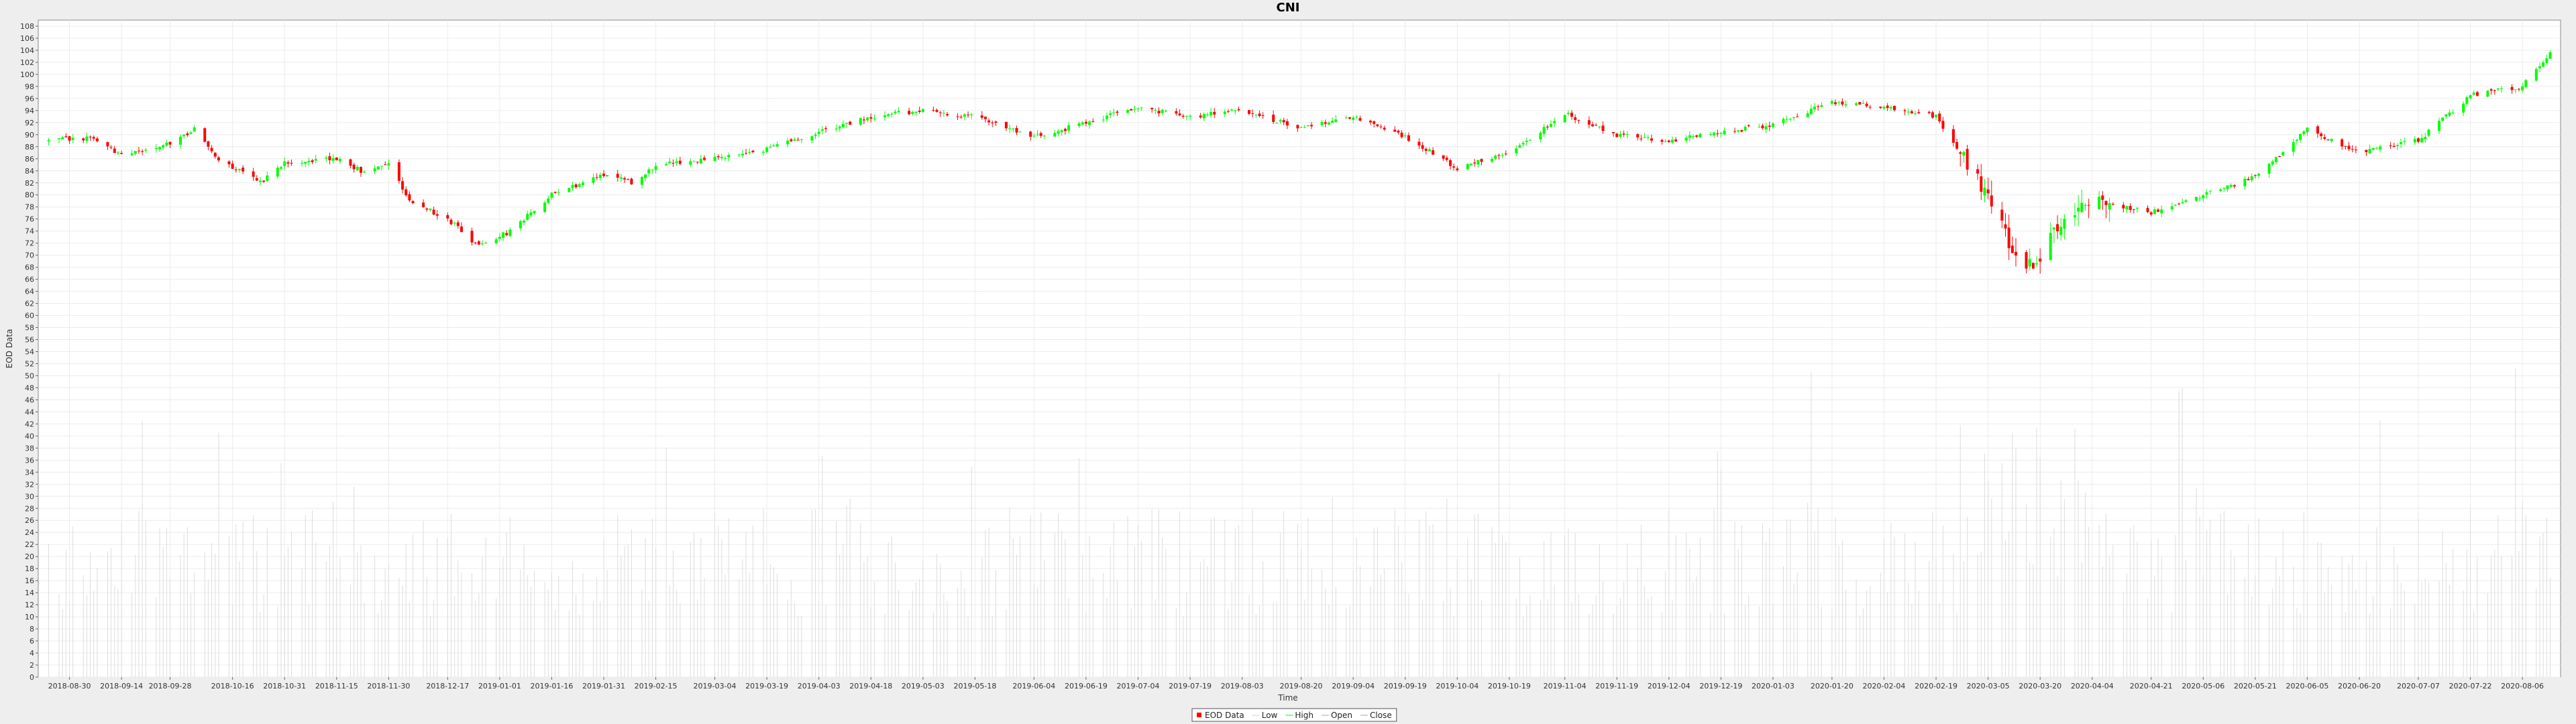 The image size is (2576, 724). I want to click on y-tick-label: 102, so click(27, 62).